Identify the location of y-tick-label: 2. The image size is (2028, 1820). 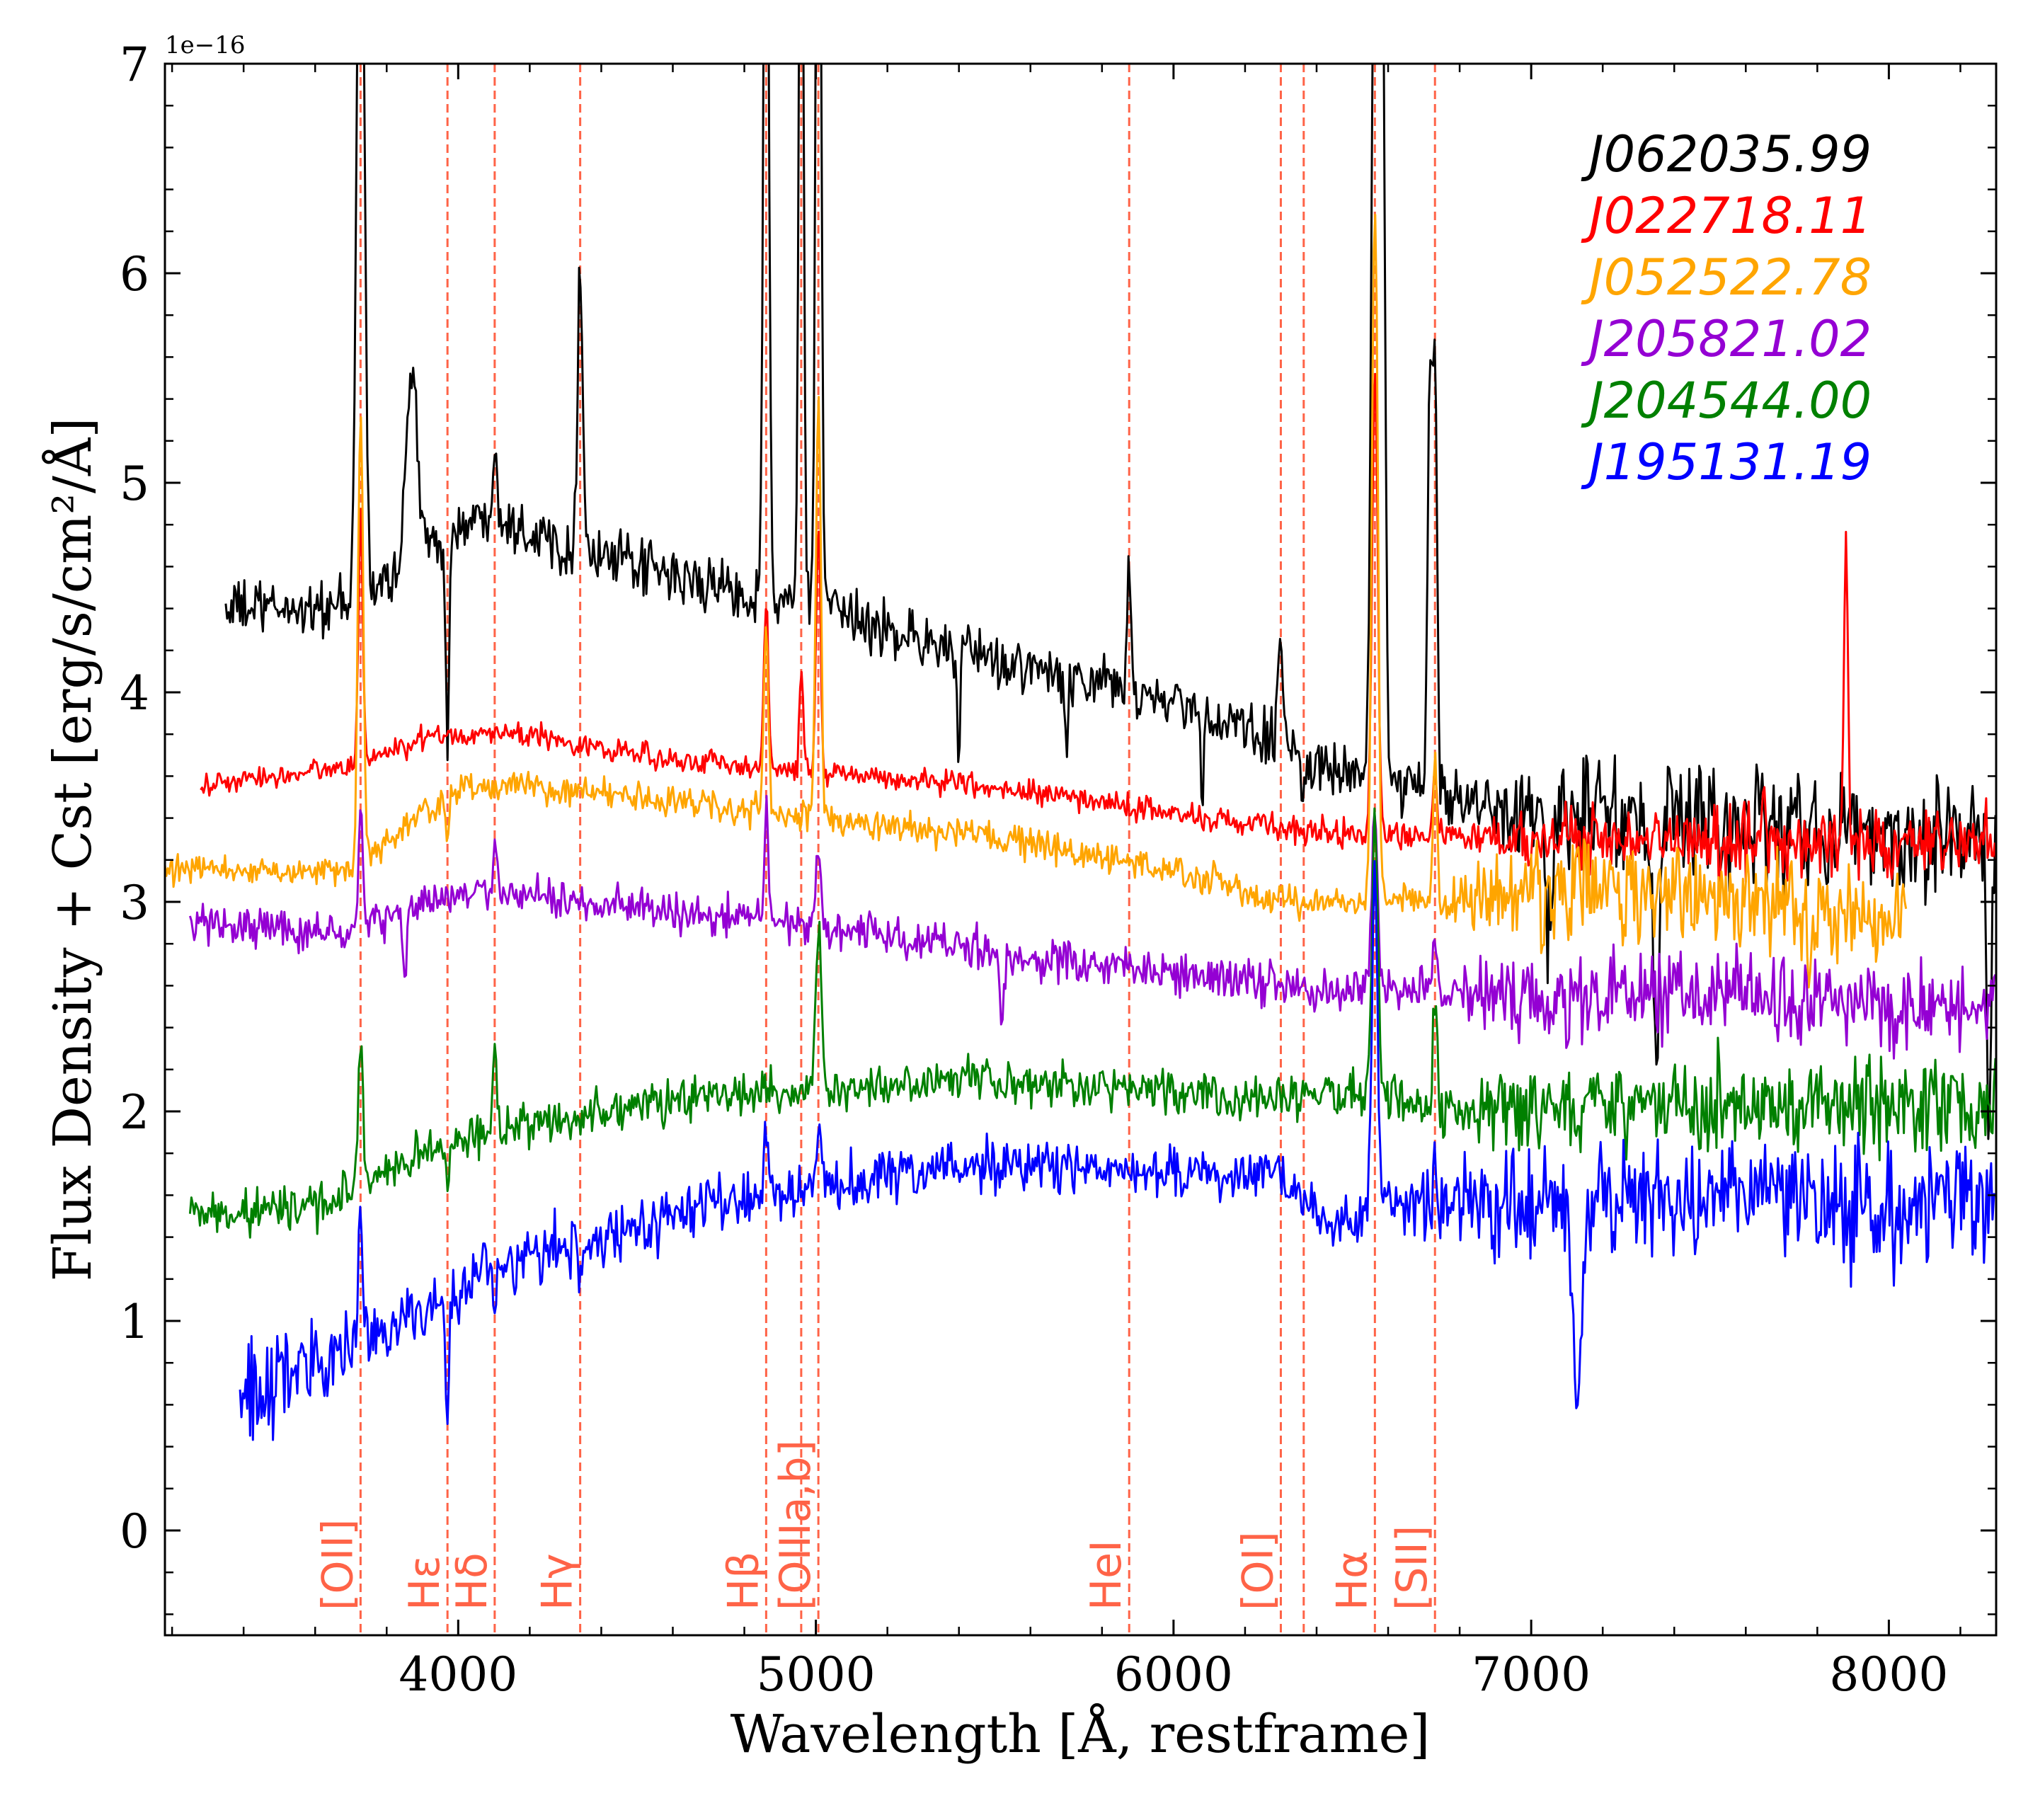
(134, 1112).